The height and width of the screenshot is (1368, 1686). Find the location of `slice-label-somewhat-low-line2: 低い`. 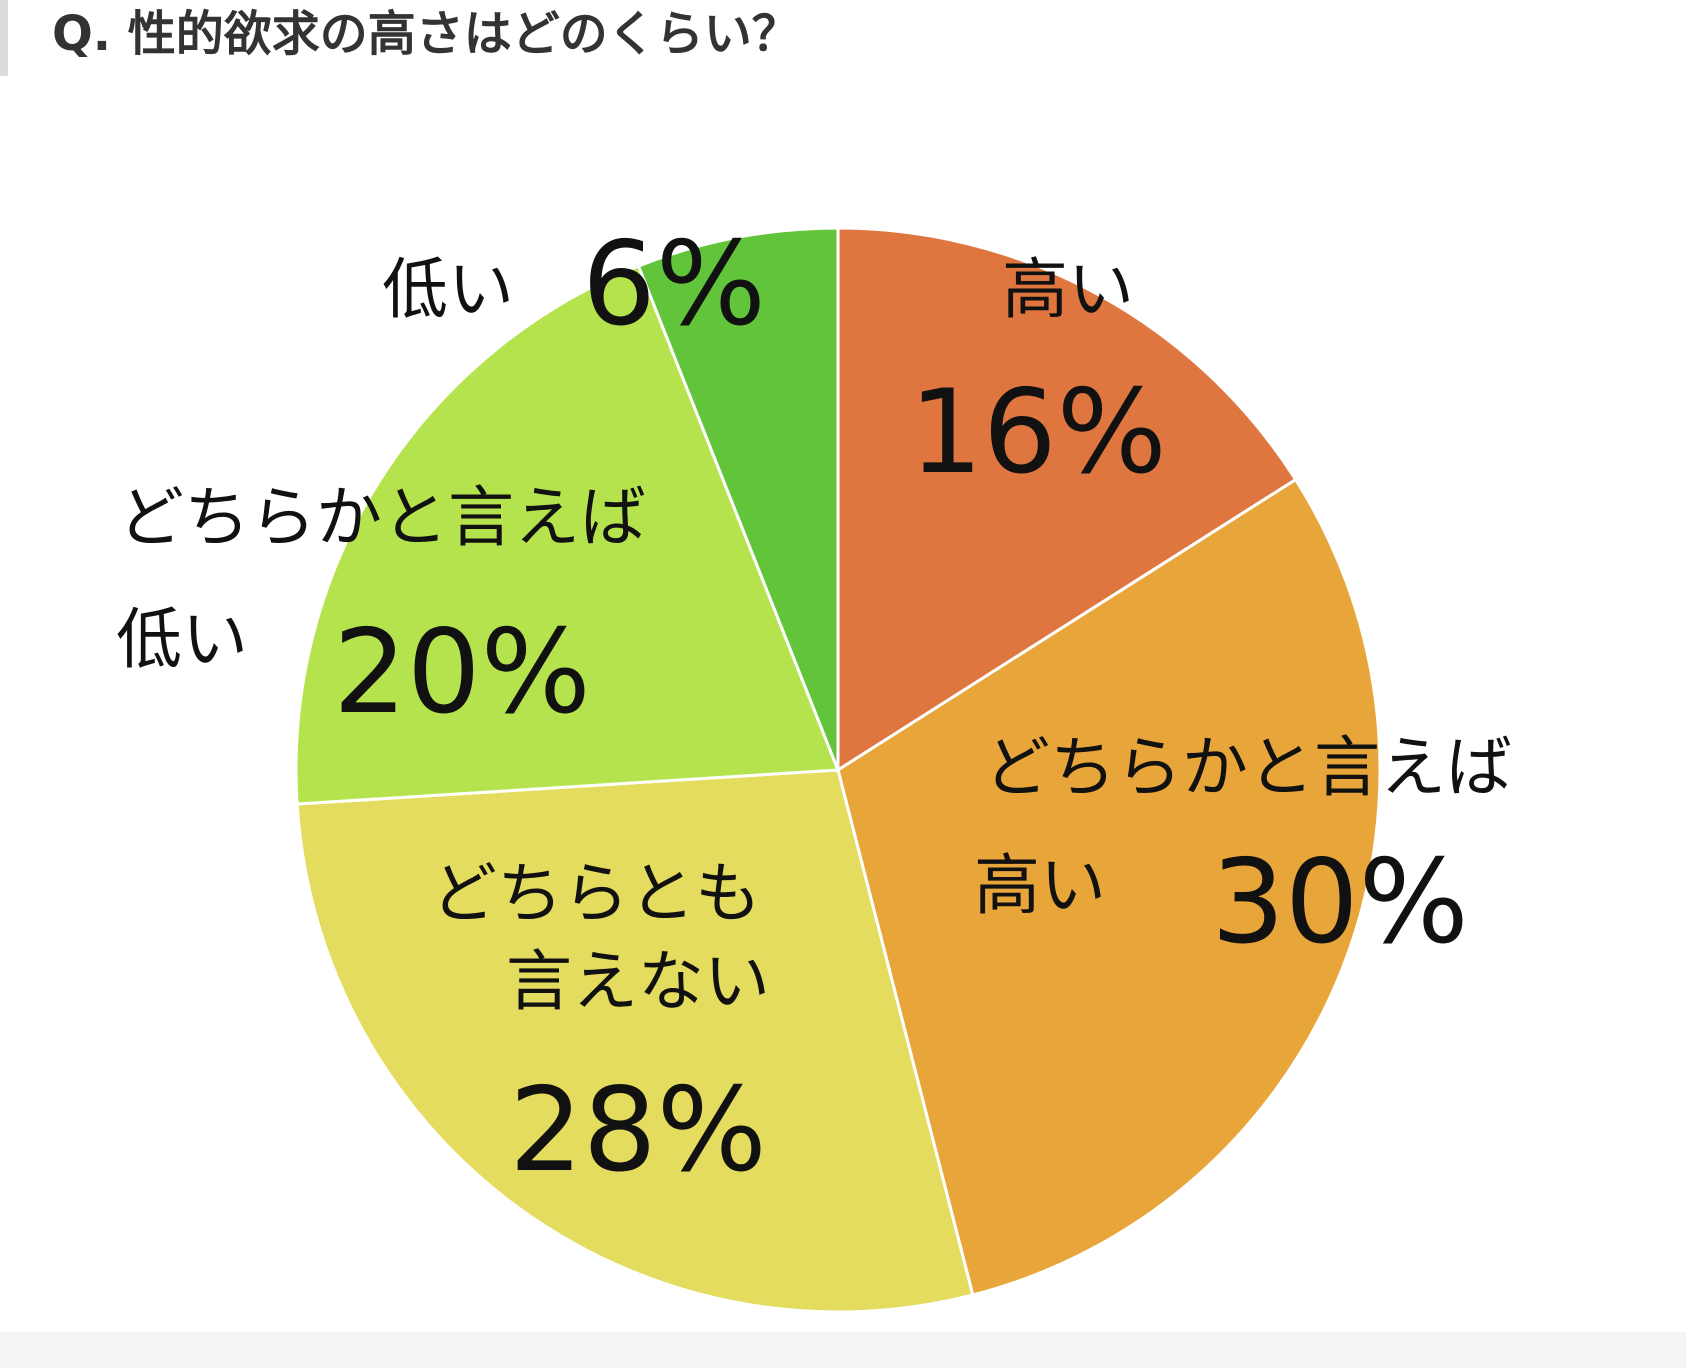

slice-label-somewhat-low-line2: 低い is located at coordinates (182, 639).